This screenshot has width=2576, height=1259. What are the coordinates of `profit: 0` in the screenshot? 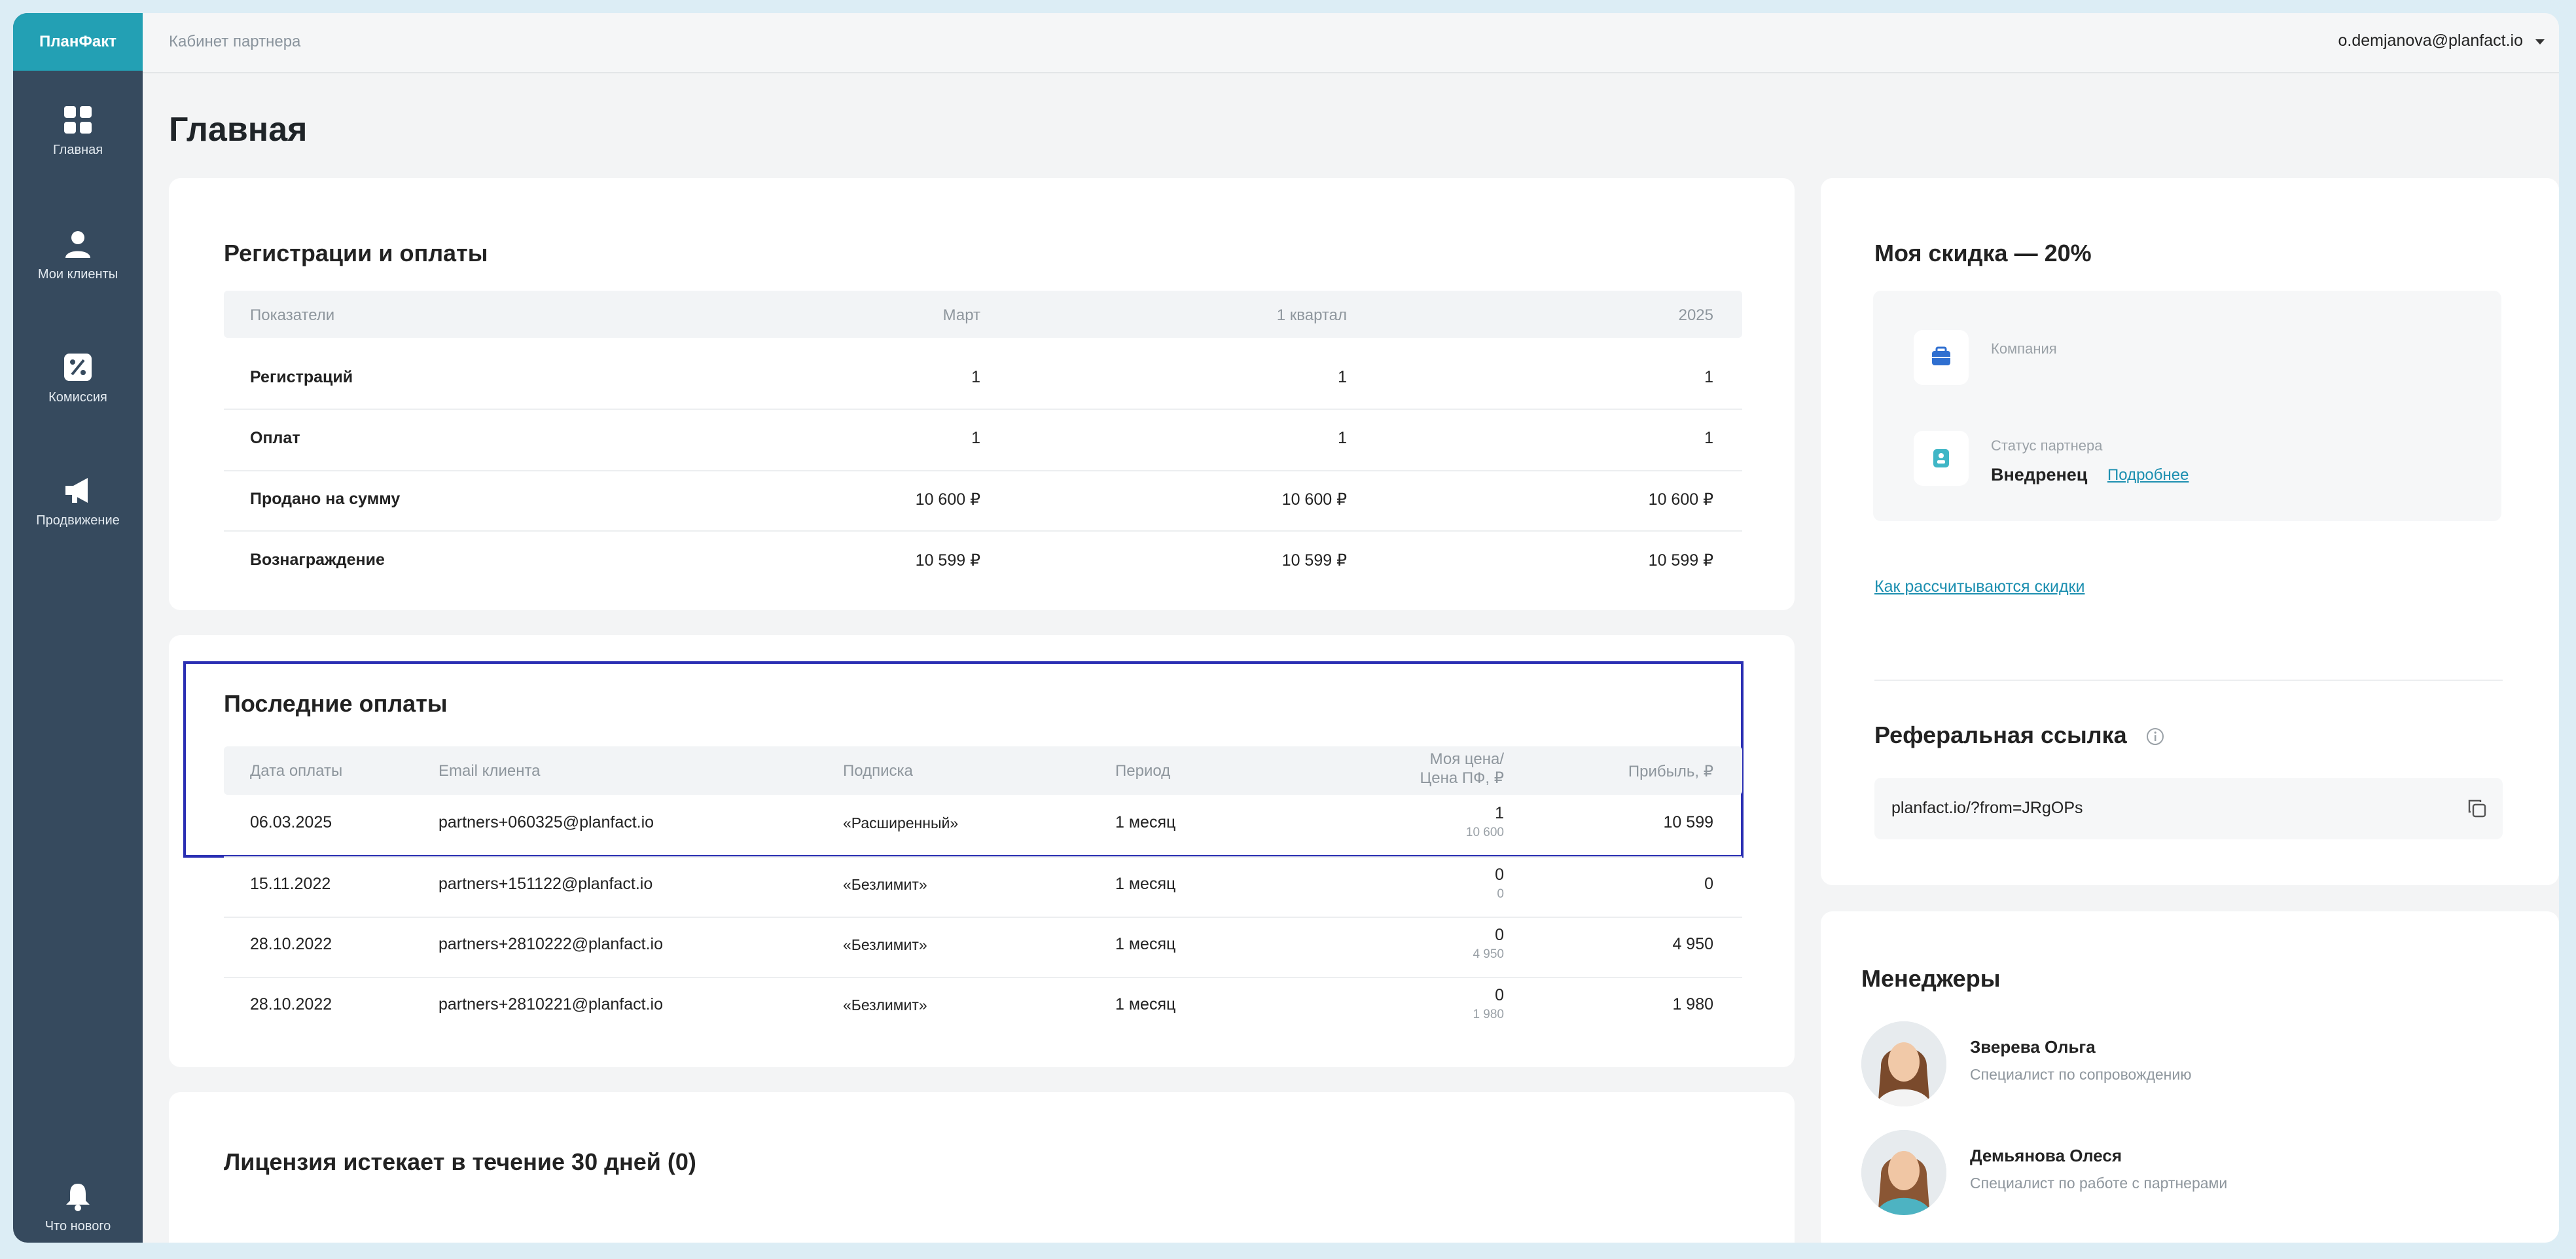 It's located at (1708, 884).